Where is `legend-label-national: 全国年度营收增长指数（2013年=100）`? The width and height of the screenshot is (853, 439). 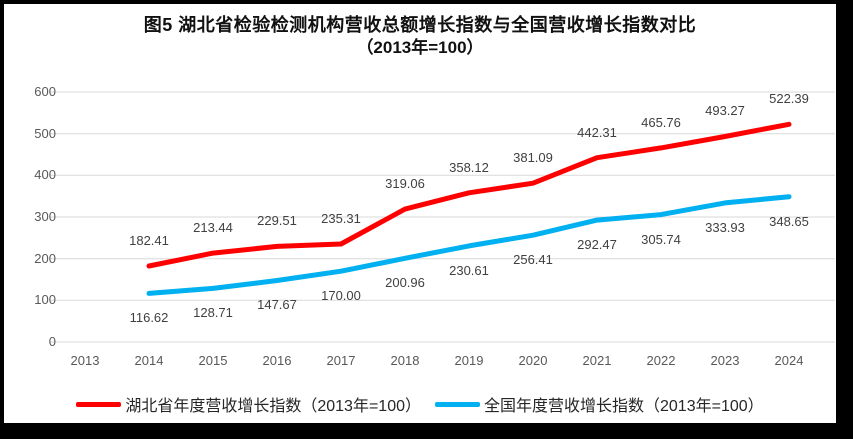
legend-label-national: 全国年度营收增长指数（2013年=100） is located at coordinates (624, 406).